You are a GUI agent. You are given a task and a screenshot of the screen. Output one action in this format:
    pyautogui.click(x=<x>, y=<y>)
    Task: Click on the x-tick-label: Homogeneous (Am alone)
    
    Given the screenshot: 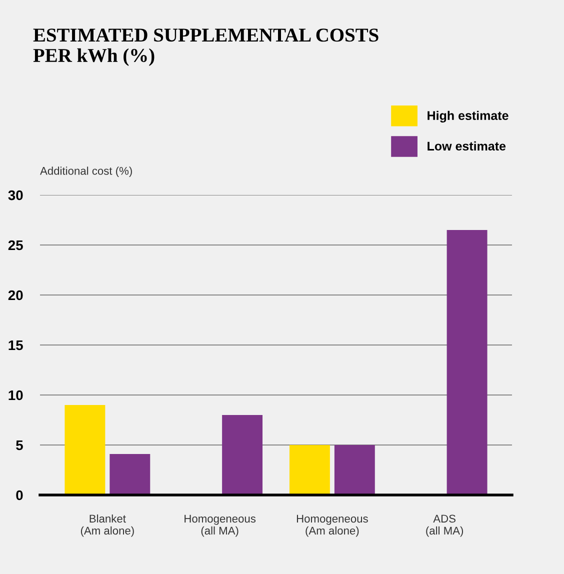 What is the action you would take?
    pyautogui.click(x=332, y=525)
    